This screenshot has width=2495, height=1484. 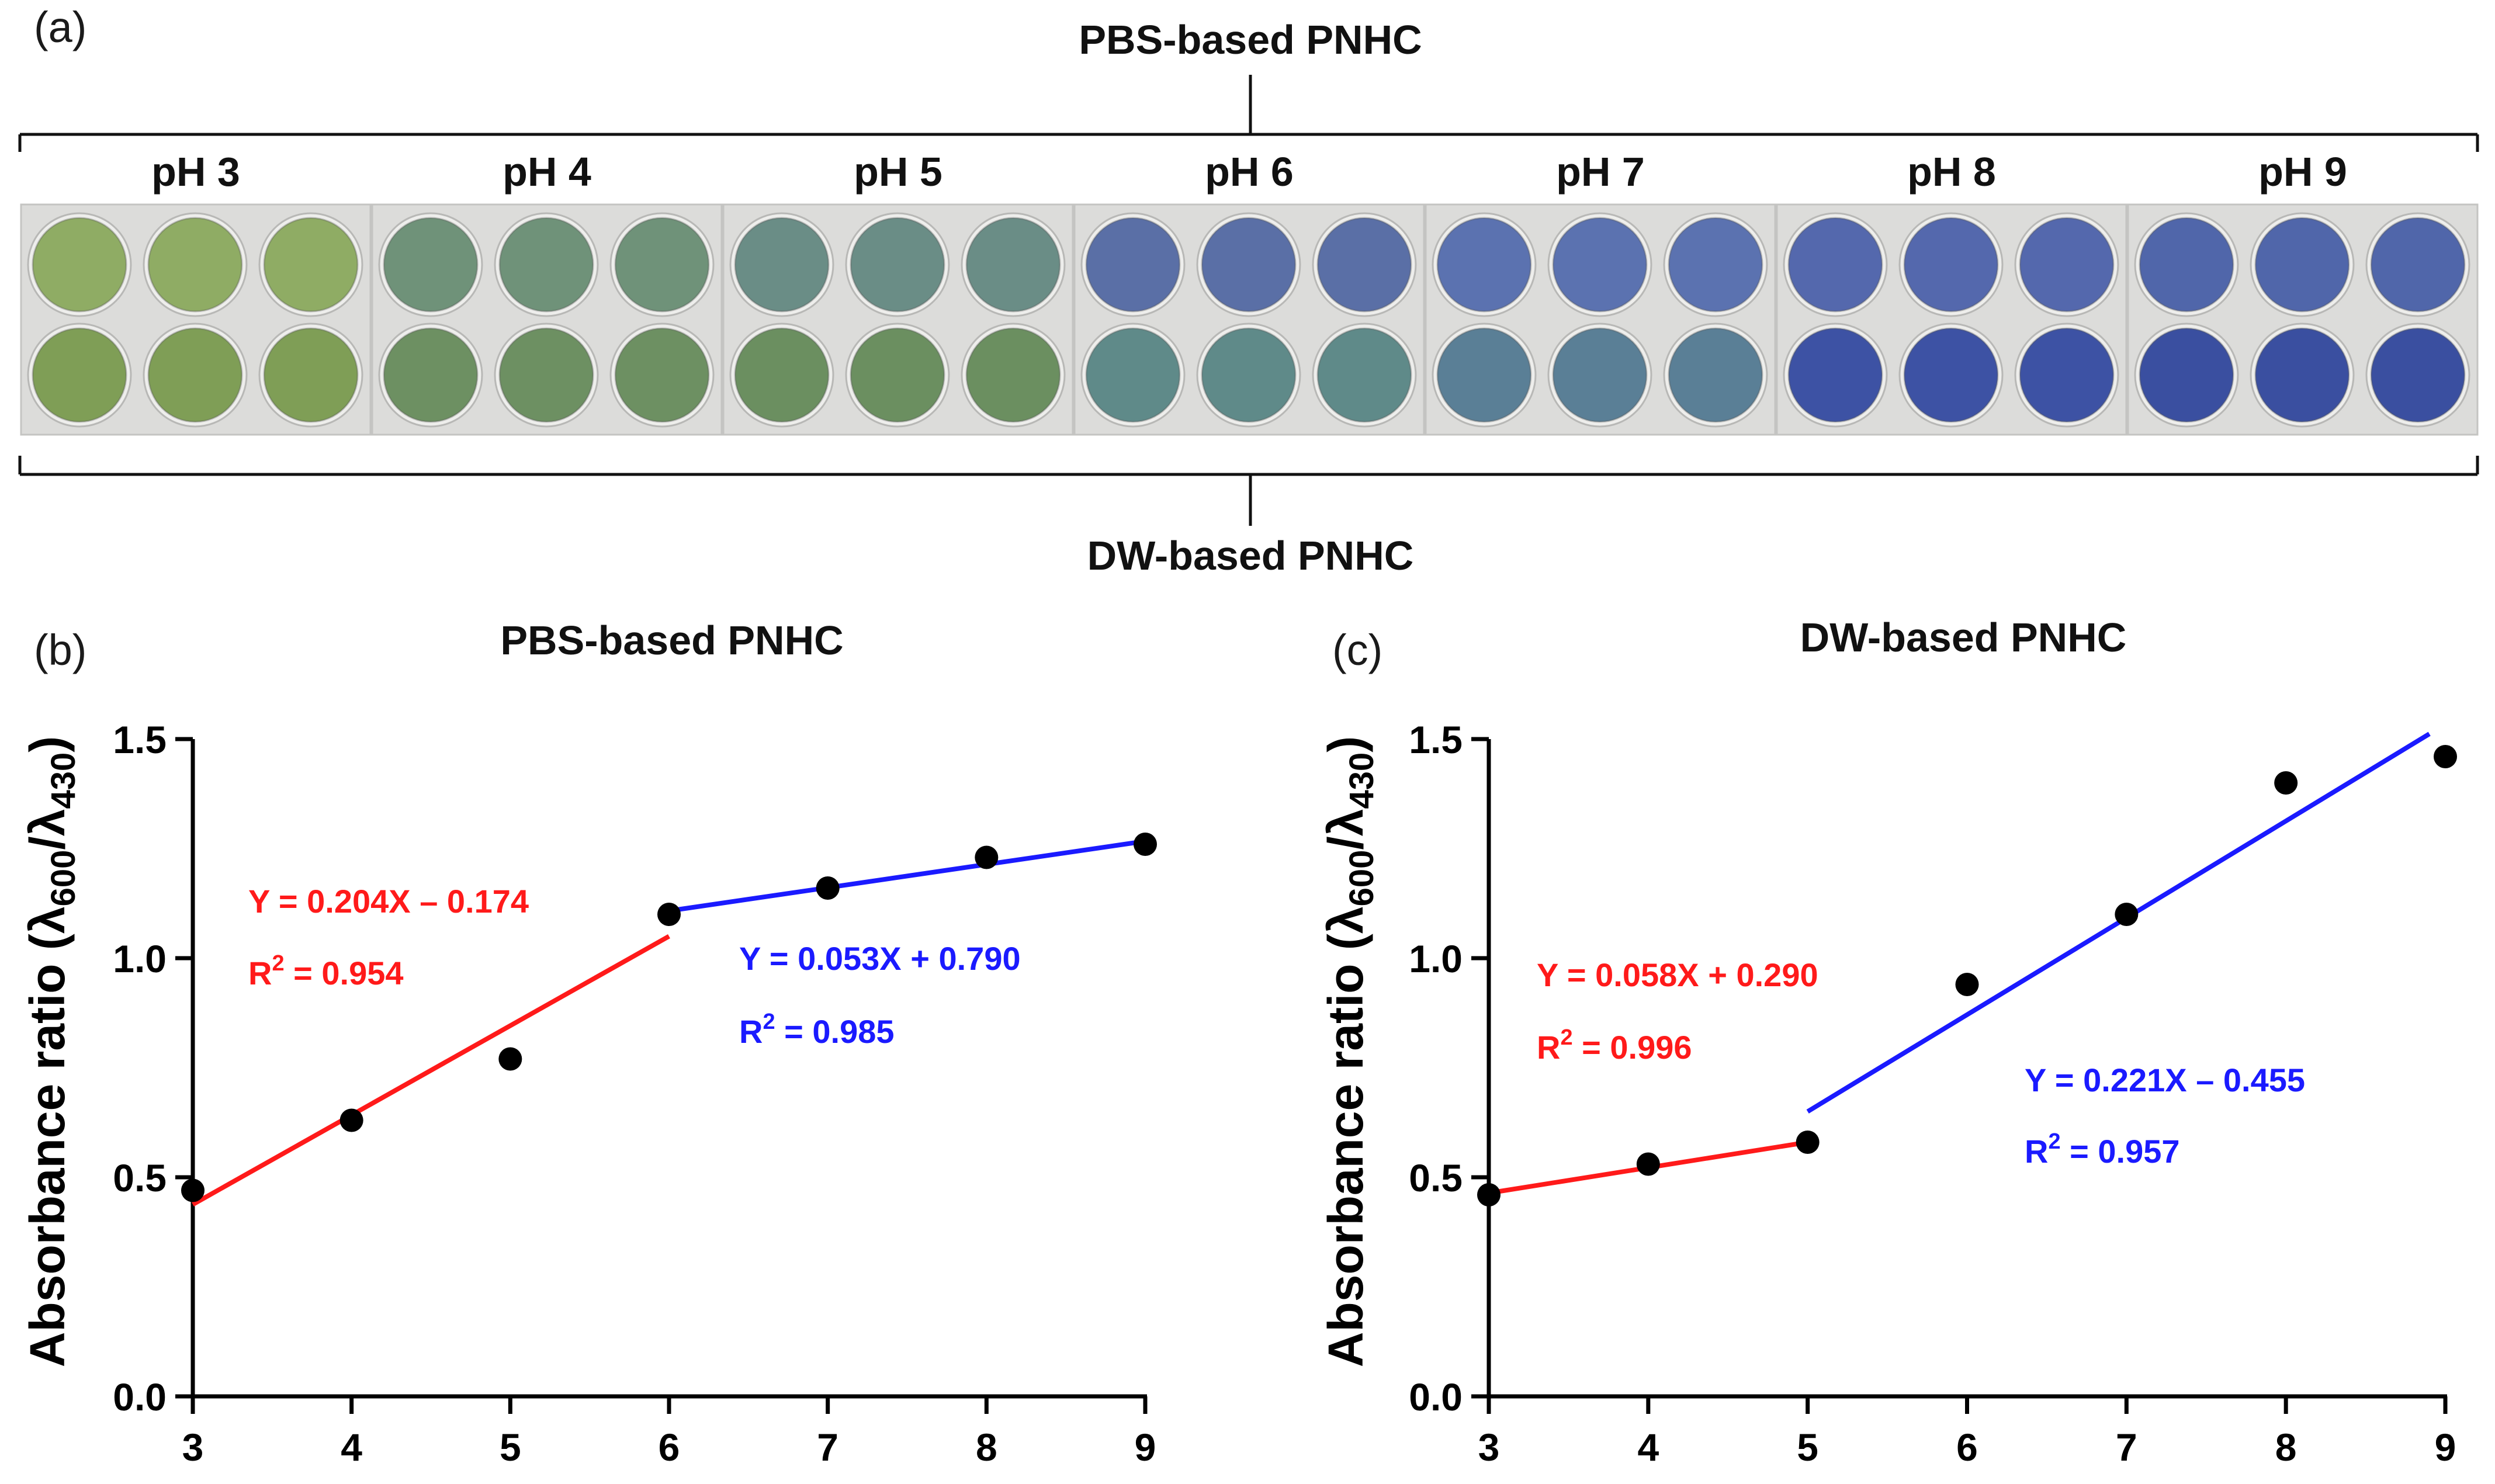 What do you see at coordinates (817, 1030) in the screenshot?
I see `fit-2-r2: R2 = 0.985` at bounding box center [817, 1030].